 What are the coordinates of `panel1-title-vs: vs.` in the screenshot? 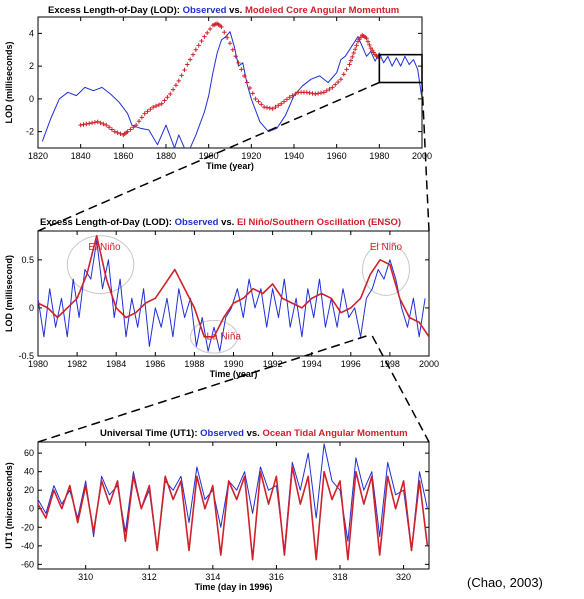 It's located at (235, 10).